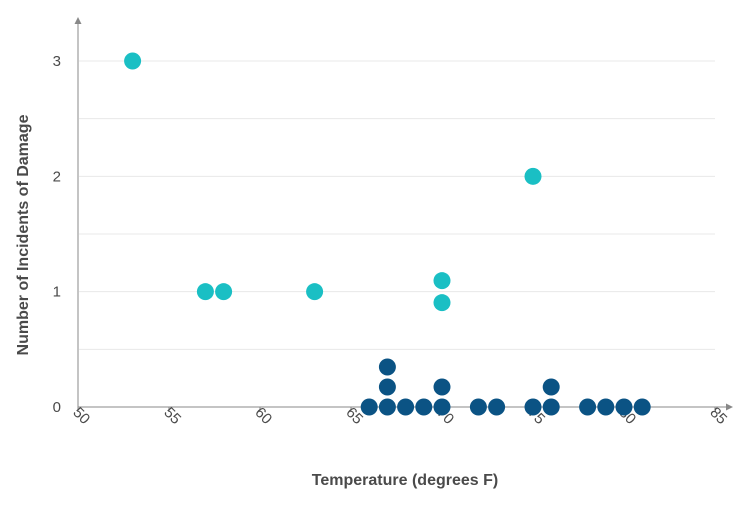 This screenshot has height=513, width=750. Describe the element at coordinates (78, 20) in the screenshot. I see `y-axis-arrow` at that location.